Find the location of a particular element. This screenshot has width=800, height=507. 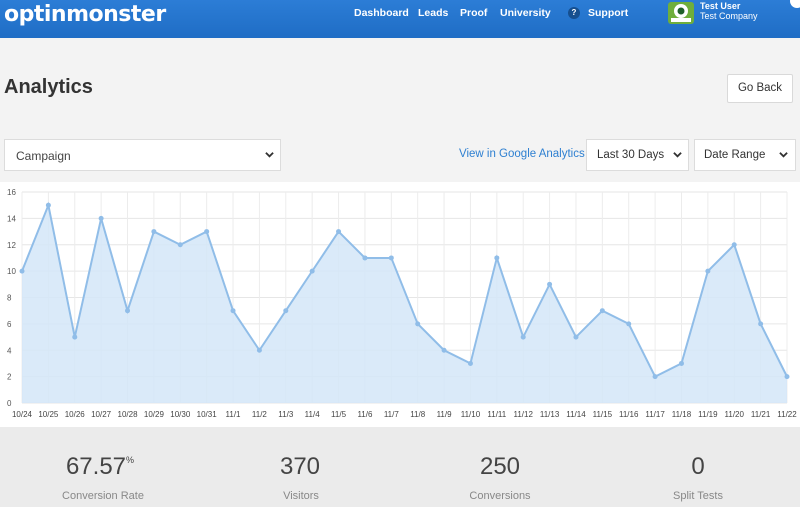

date-range-select: Date Range is located at coordinates (745, 155).